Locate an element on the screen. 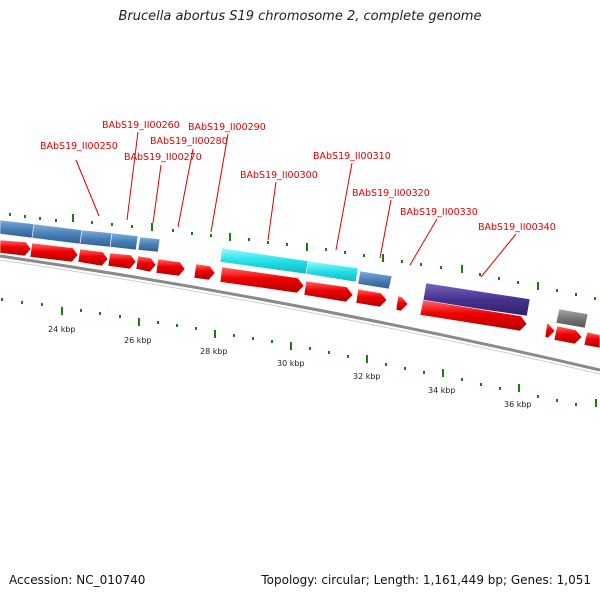 The height and width of the screenshot is (600, 600). scale-label-28kbp: 28 kbp is located at coordinates (214, 351).